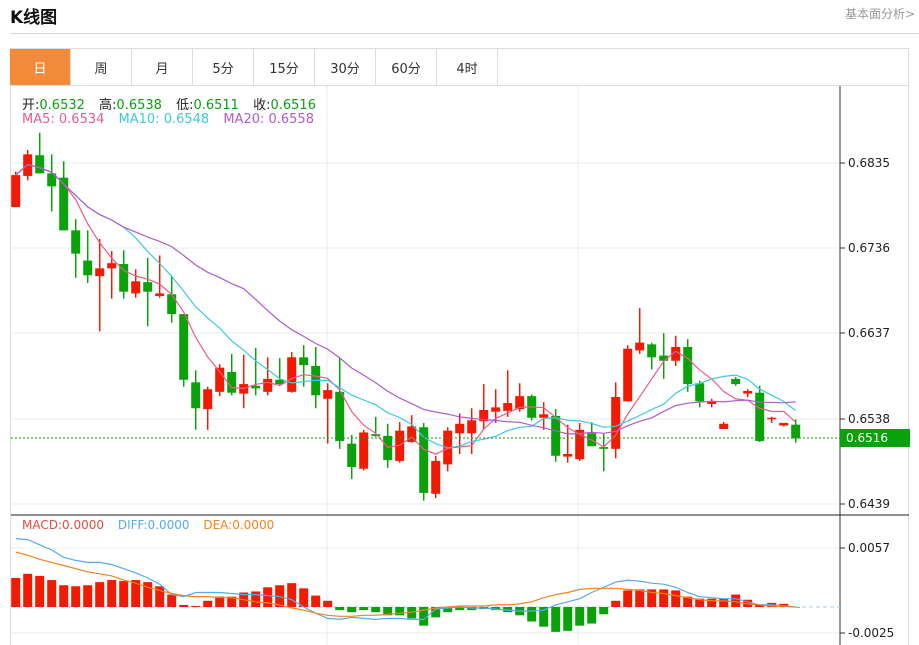  What do you see at coordinates (406, 67) in the screenshot?
I see `tab-60min: 60分` at bounding box center [406, 67].